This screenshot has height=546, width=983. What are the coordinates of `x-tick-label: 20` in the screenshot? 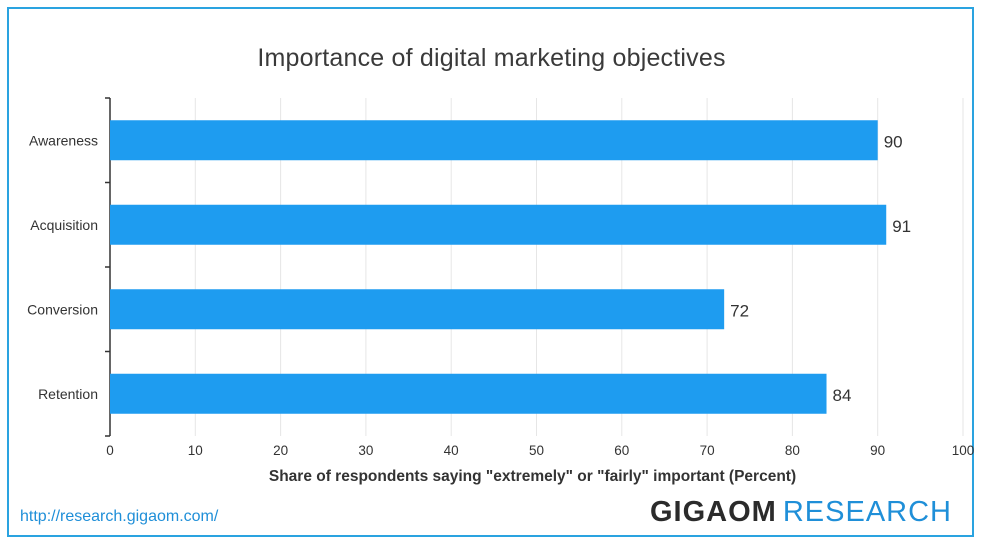 It's located at (280, 450).